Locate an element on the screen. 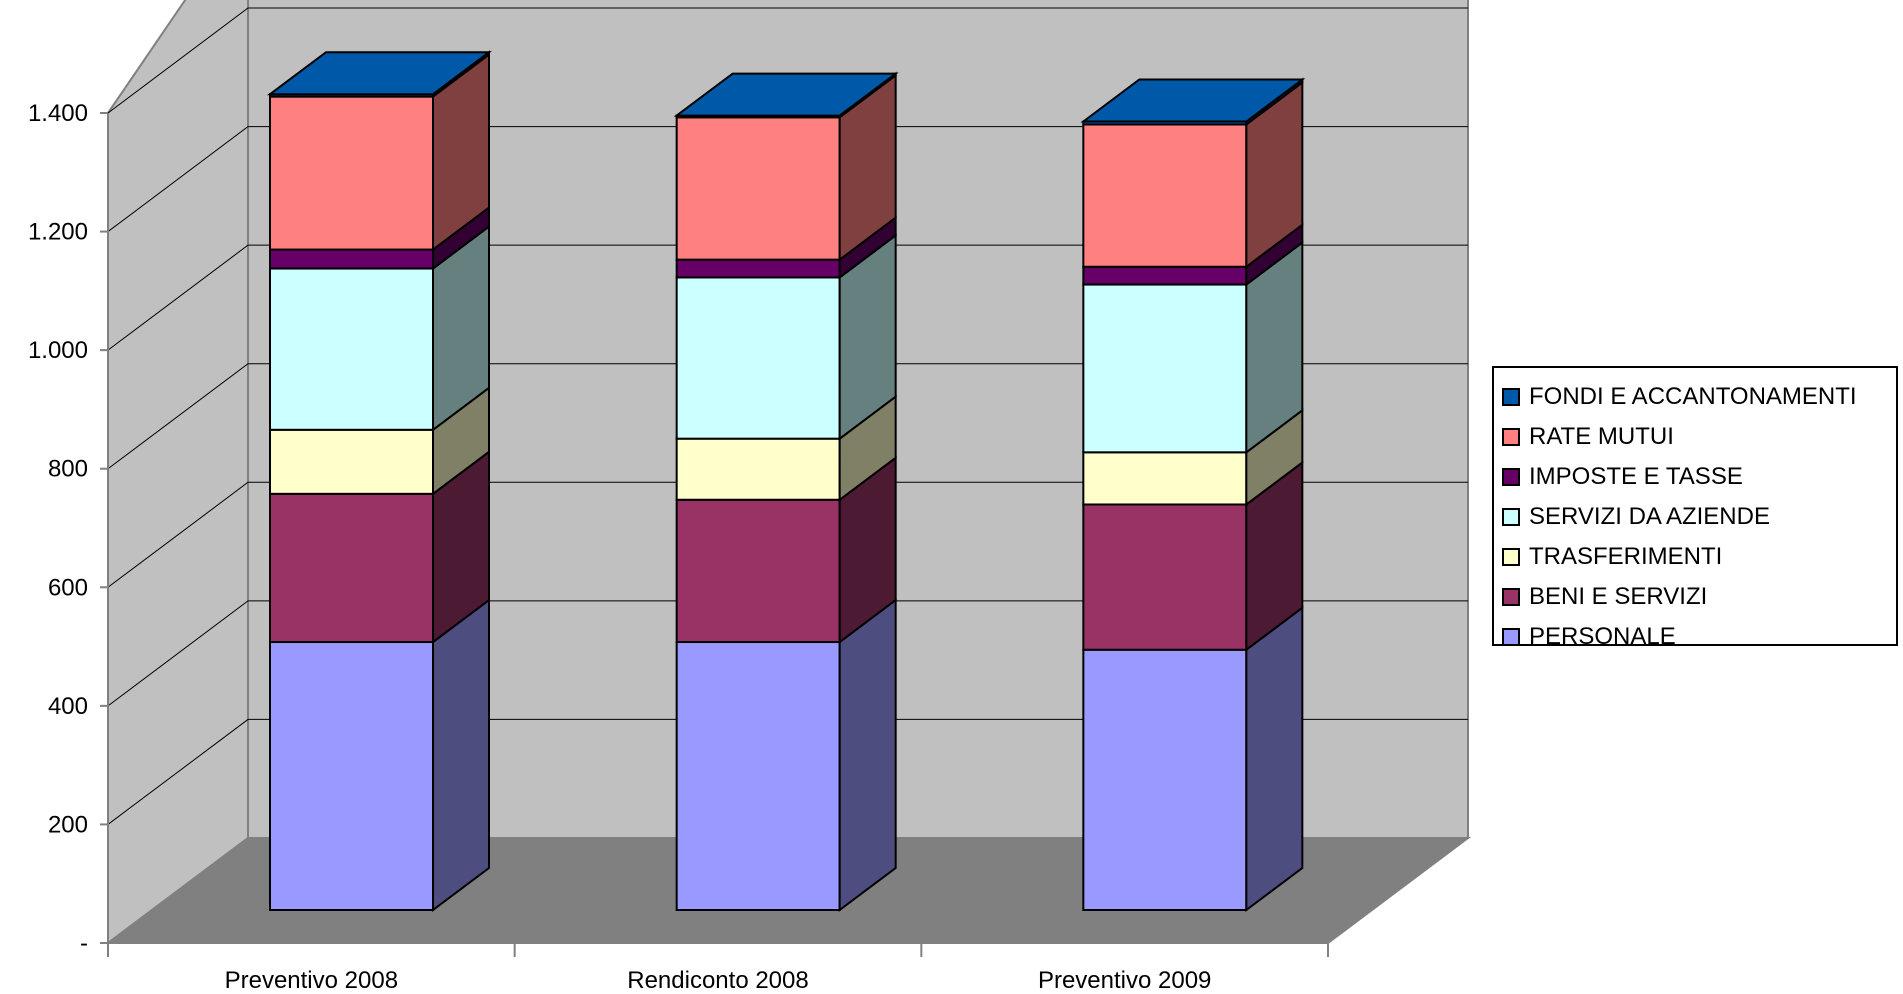 The width and height of the screenshot is (1903, 994). x-tick-label: Preventivo 2009 is located at coordinates (1124, 980).